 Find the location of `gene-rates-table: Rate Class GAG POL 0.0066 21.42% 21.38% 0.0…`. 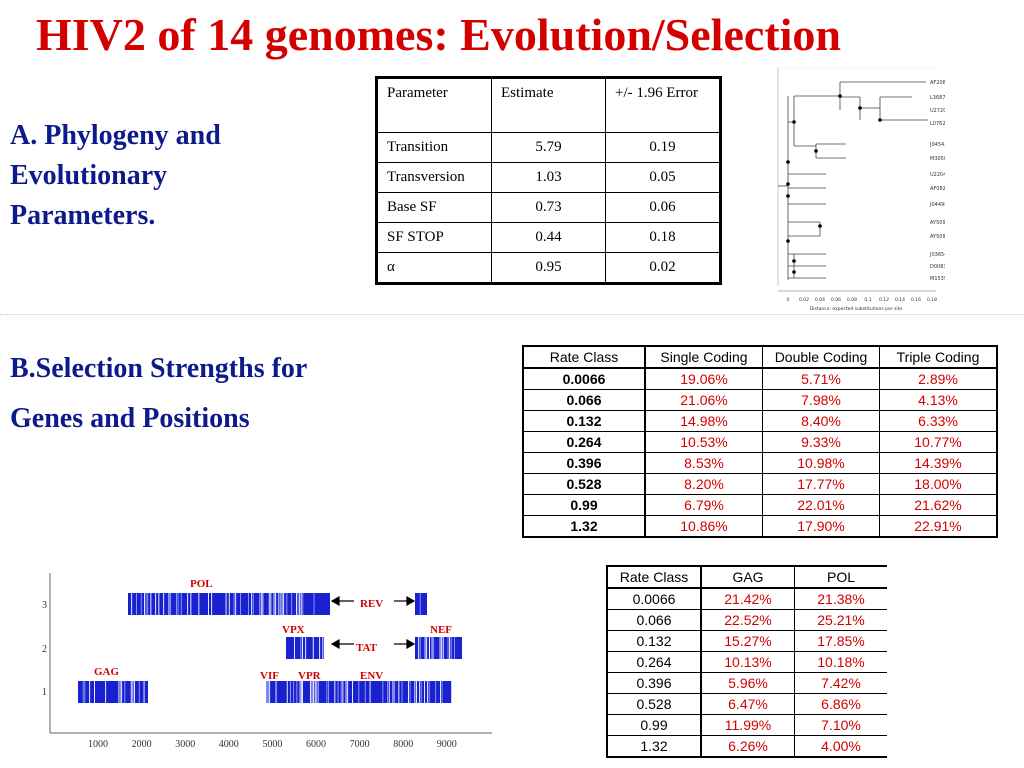

gene-rates-table: Rate Class GAG POL 0.0066 21.42% 21.38% 0.0… is located at coordinates (746, 661).